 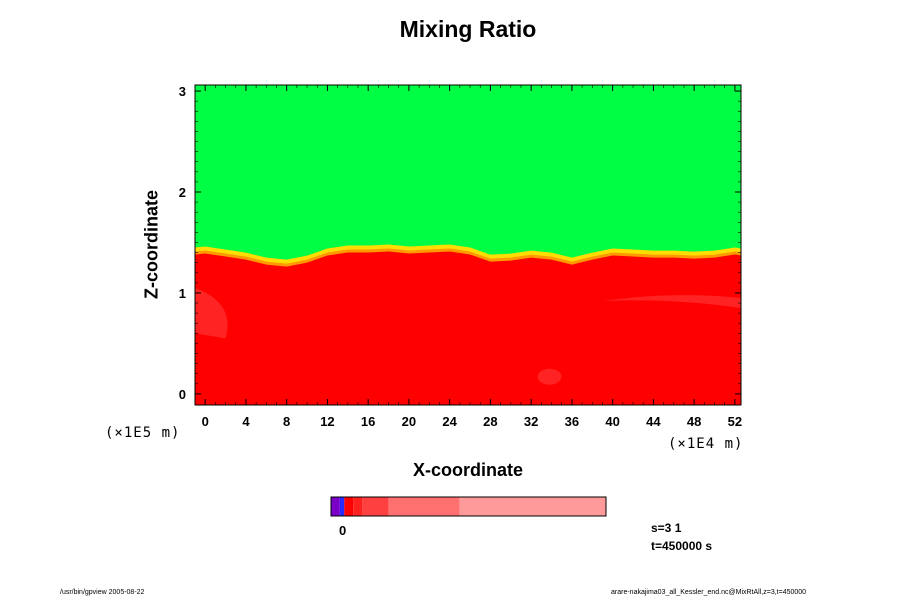 I want to click on x-tick-label: 24, so click(x=449, y=421).